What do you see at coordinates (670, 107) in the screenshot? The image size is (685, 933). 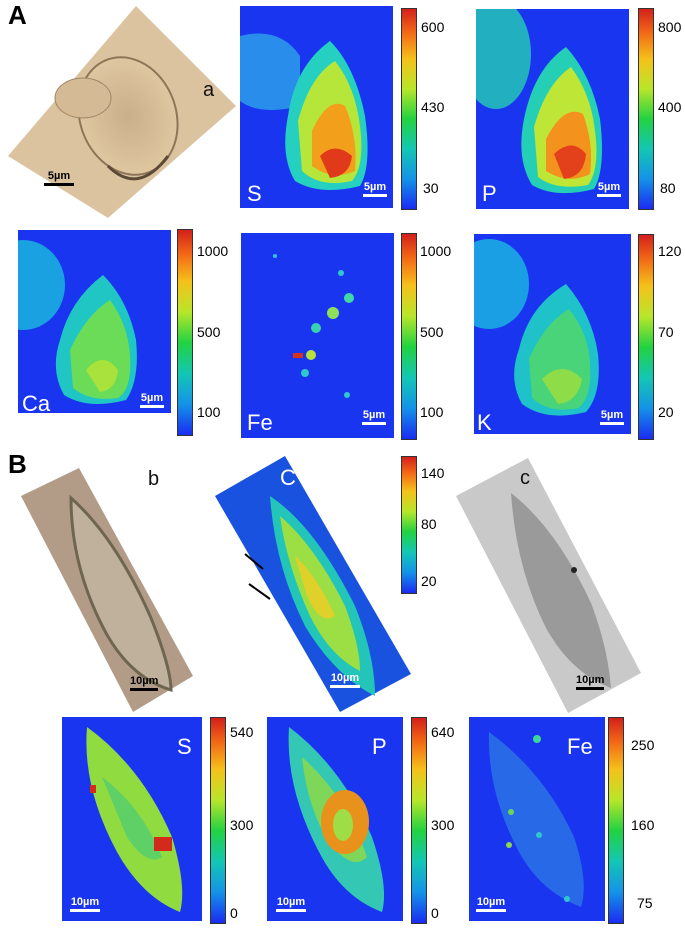 I see `tick-p-a-mid: 400` at bounding box center [670, 107].